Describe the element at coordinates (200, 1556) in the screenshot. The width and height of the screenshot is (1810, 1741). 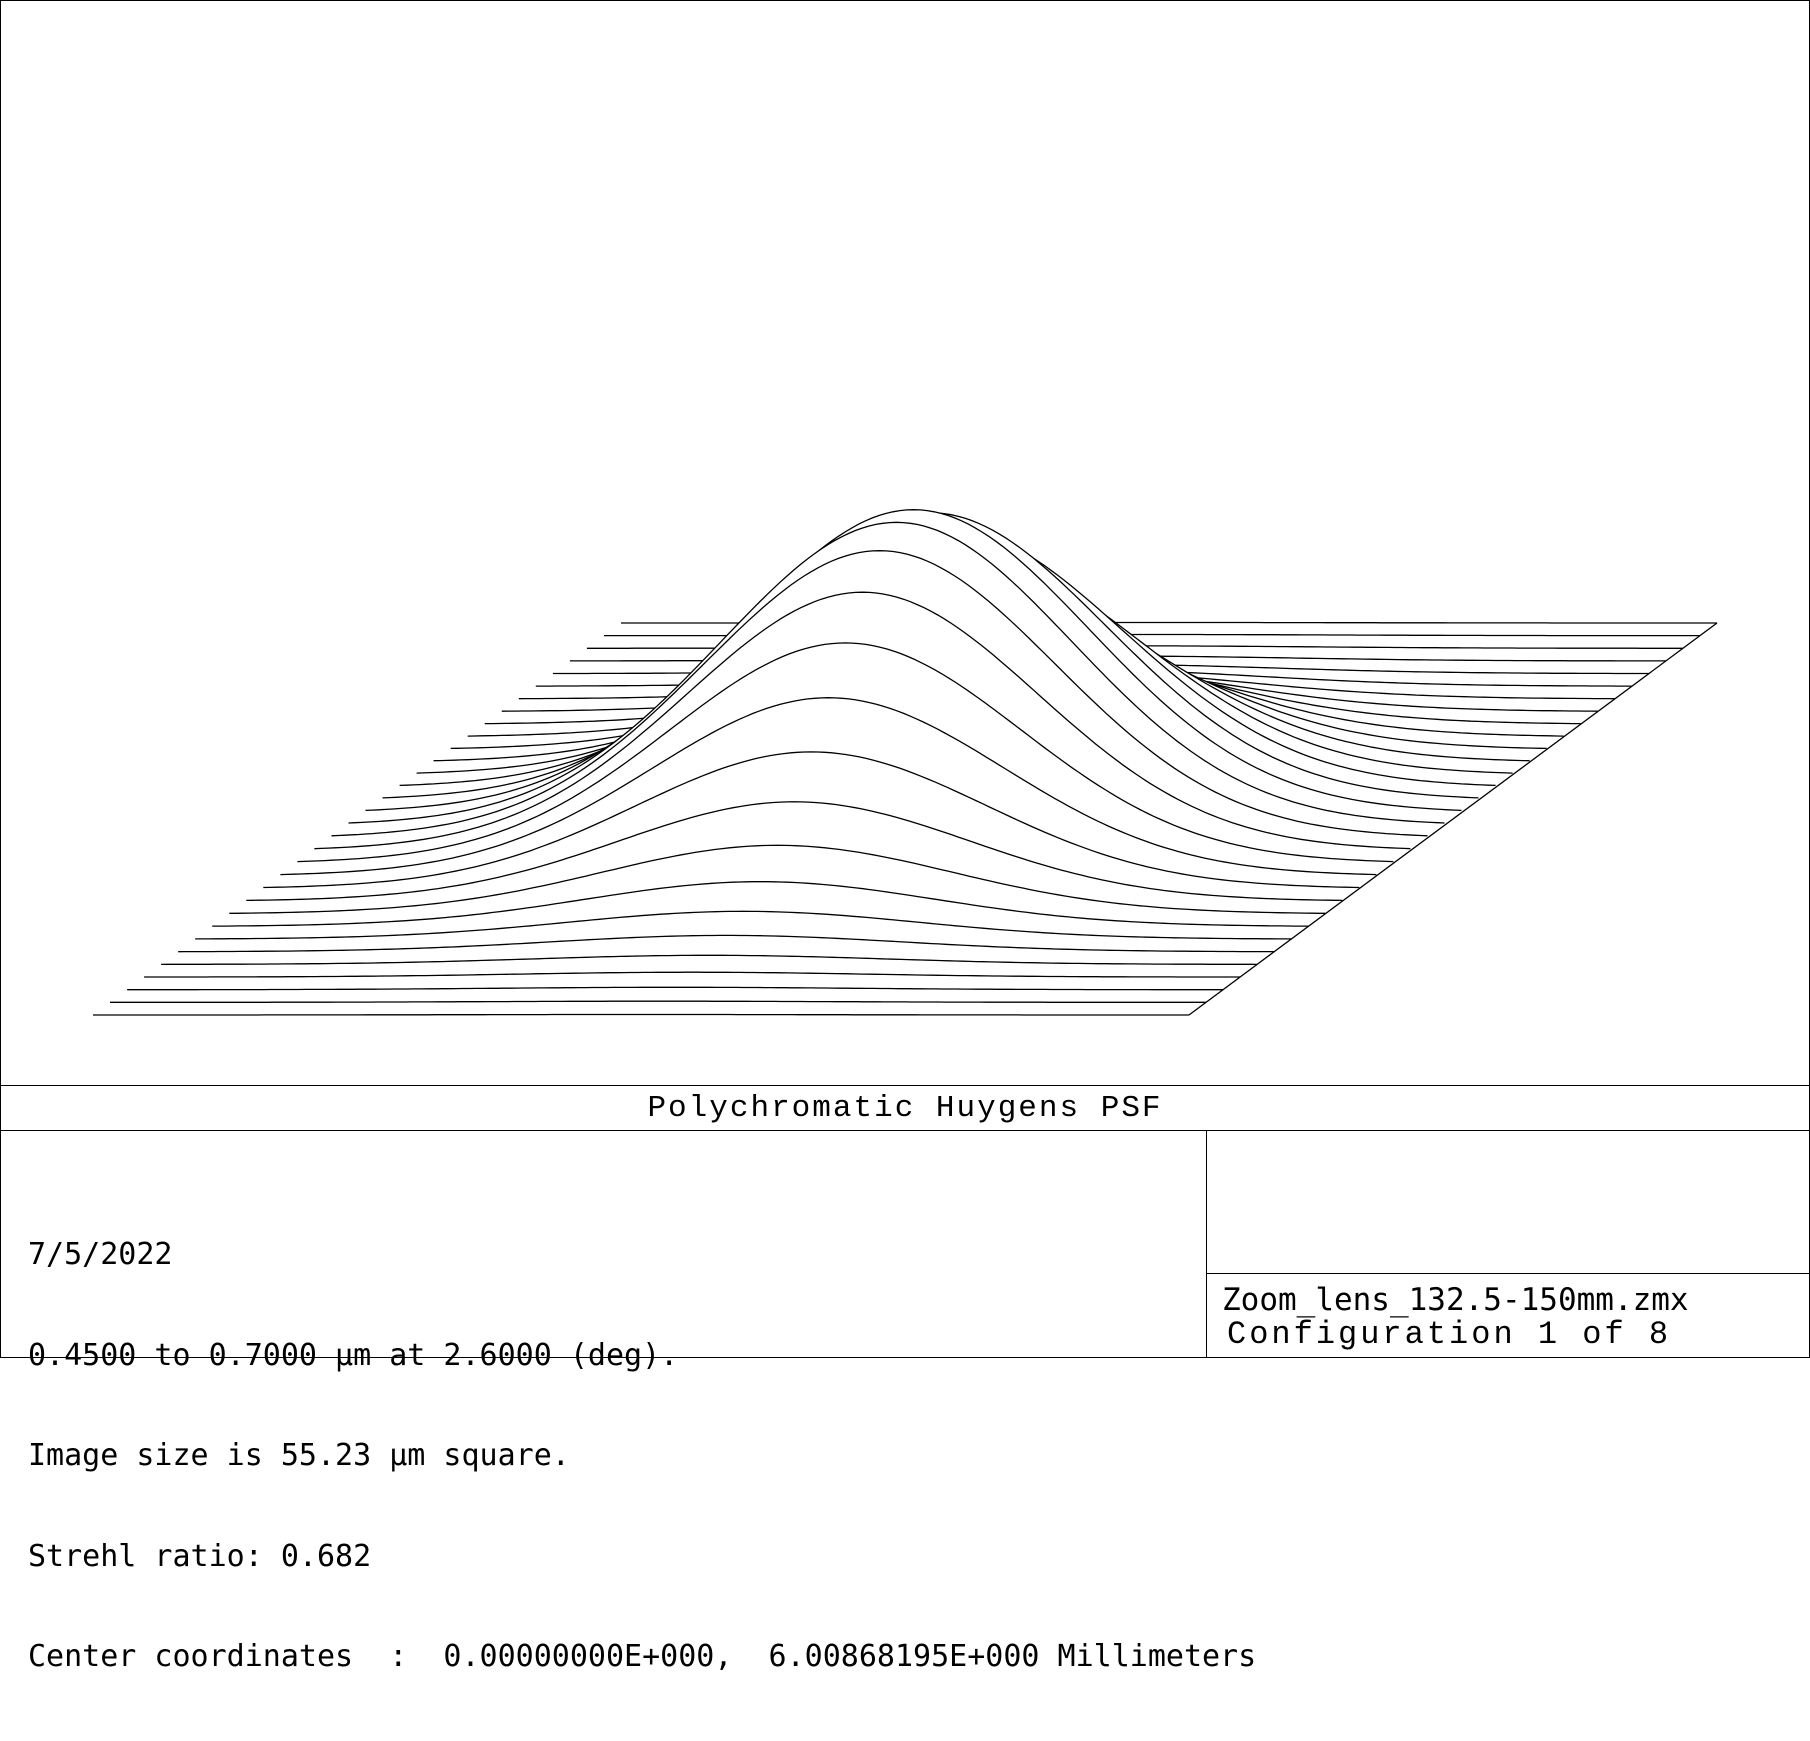
I see `info-strehl: Strehl ratio: 0.682` at that location.